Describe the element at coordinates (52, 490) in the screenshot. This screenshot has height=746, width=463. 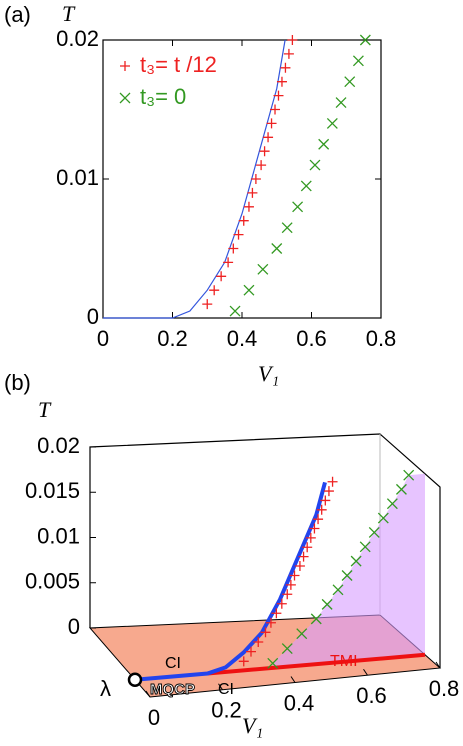
I see `y-tick-label: 0.015` at that location.